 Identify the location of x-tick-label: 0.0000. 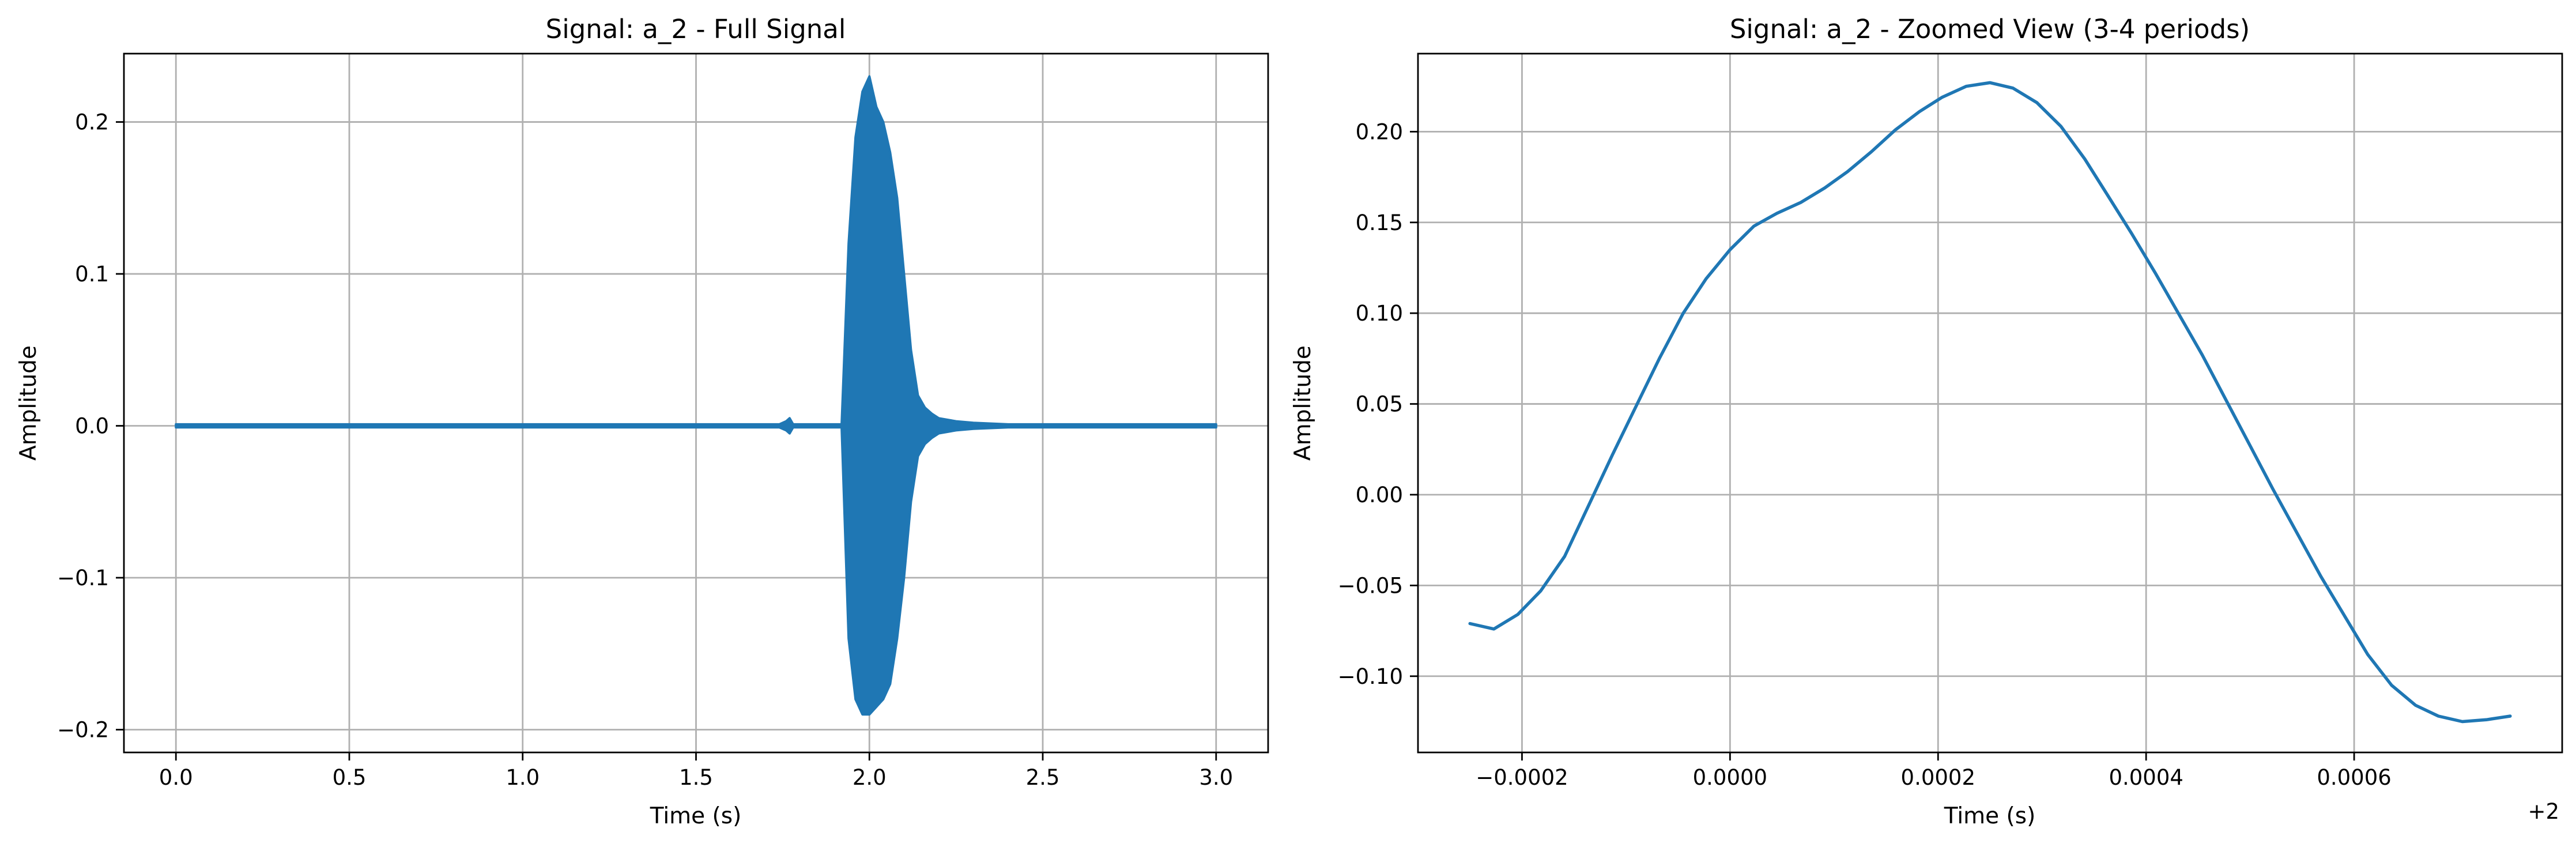
(1730, 777).